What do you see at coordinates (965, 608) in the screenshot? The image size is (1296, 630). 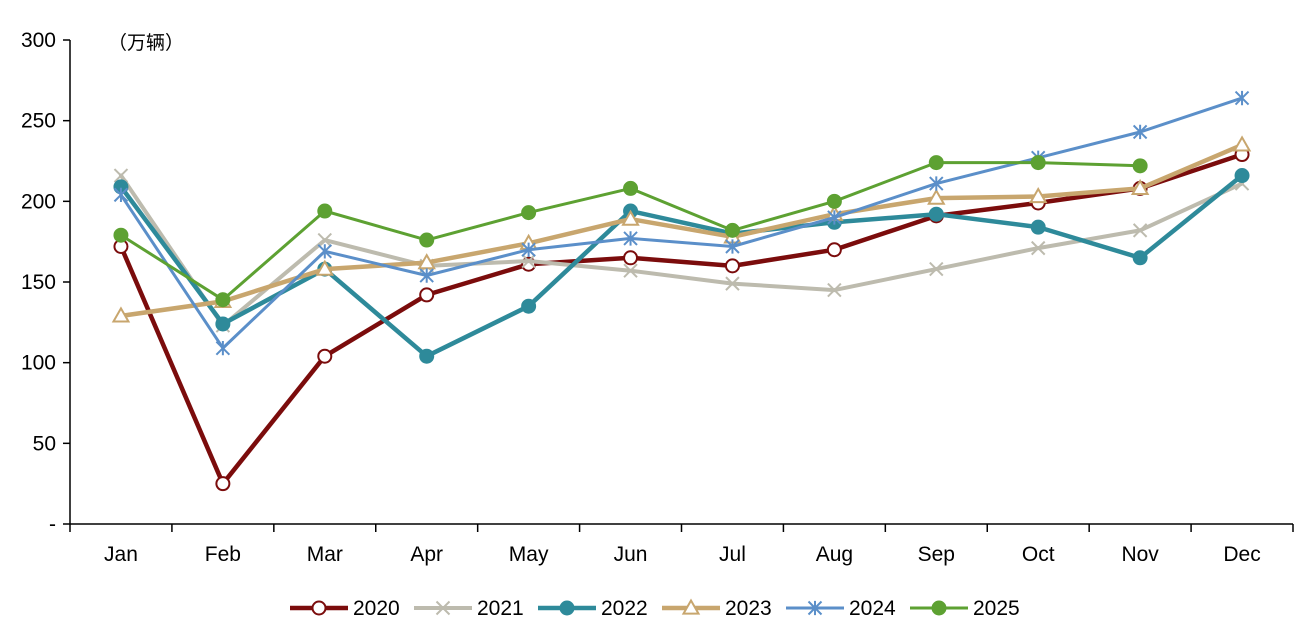 I see `legend-item-2025: 2025` at bounding box center [965, 608].